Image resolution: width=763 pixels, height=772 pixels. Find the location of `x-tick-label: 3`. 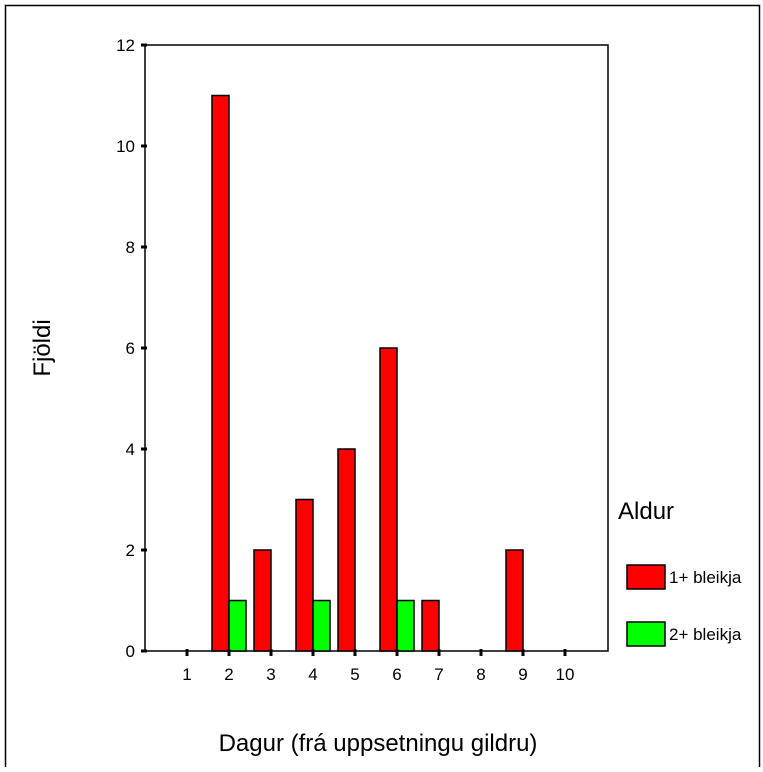

x-tick-label: 3 is located at coordinates (270, 674).